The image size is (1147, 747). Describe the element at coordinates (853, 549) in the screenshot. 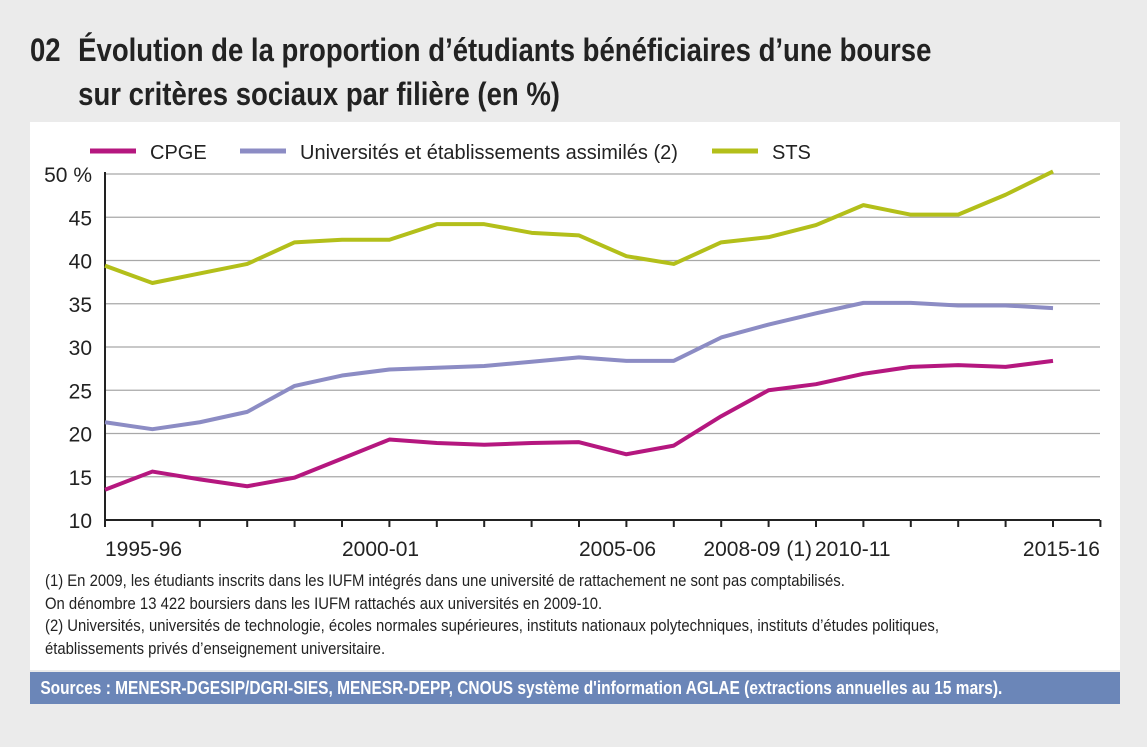

I see `x-tick-label: 2010-11` at that location.